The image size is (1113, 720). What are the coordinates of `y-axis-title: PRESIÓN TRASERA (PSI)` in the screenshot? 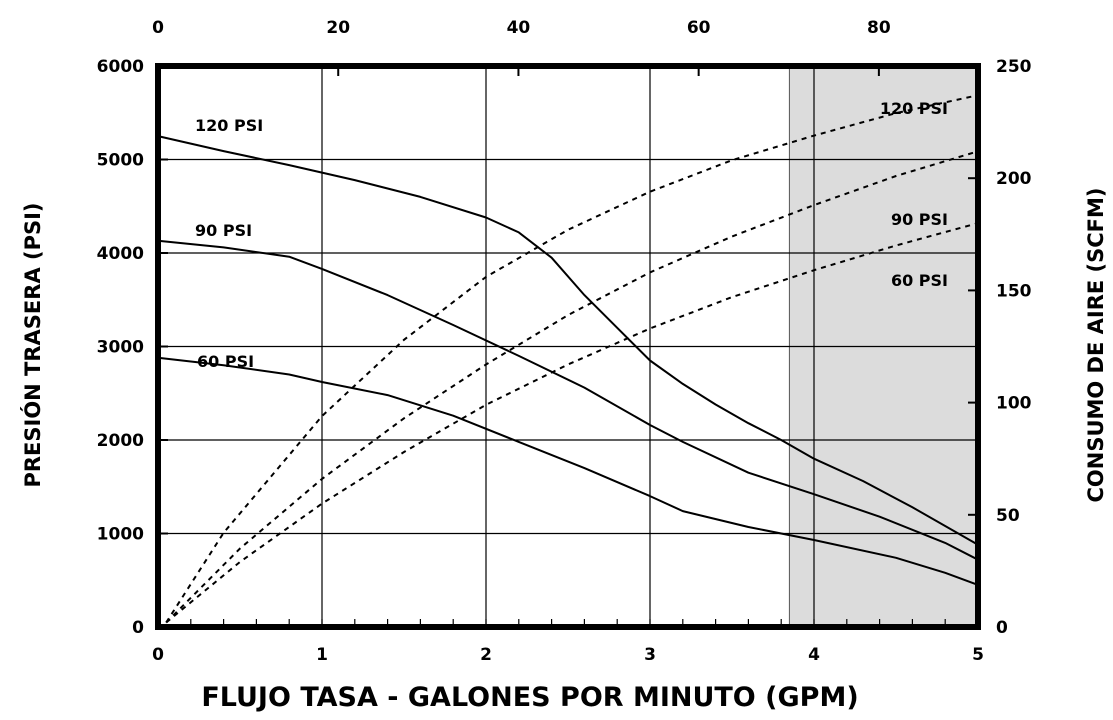 It's located at (32, 344).